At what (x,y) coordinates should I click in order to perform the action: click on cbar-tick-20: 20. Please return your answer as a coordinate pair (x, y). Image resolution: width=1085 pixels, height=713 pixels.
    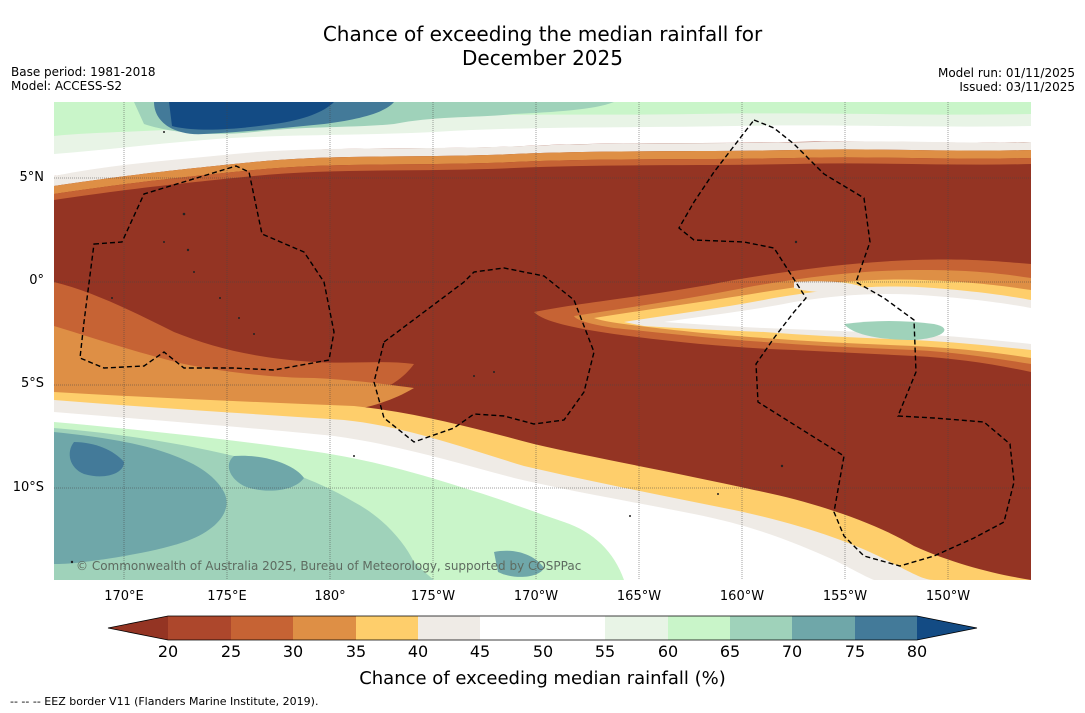
    Looking at the image, I should click on (168, 651).